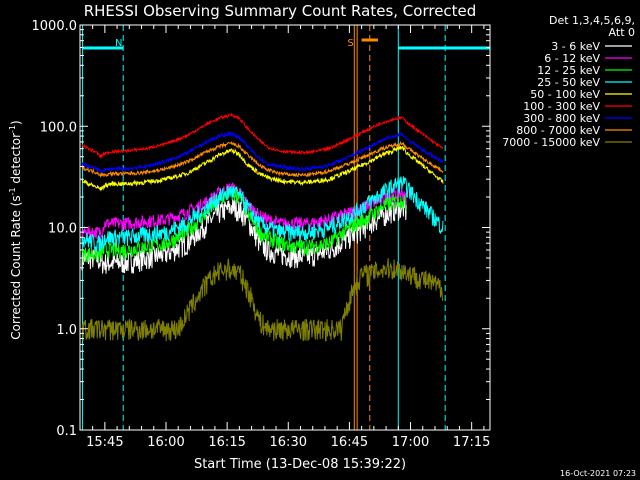 The image size is (640, 480). I want to click on y-tick-label: 1.0, so click(66, 330).